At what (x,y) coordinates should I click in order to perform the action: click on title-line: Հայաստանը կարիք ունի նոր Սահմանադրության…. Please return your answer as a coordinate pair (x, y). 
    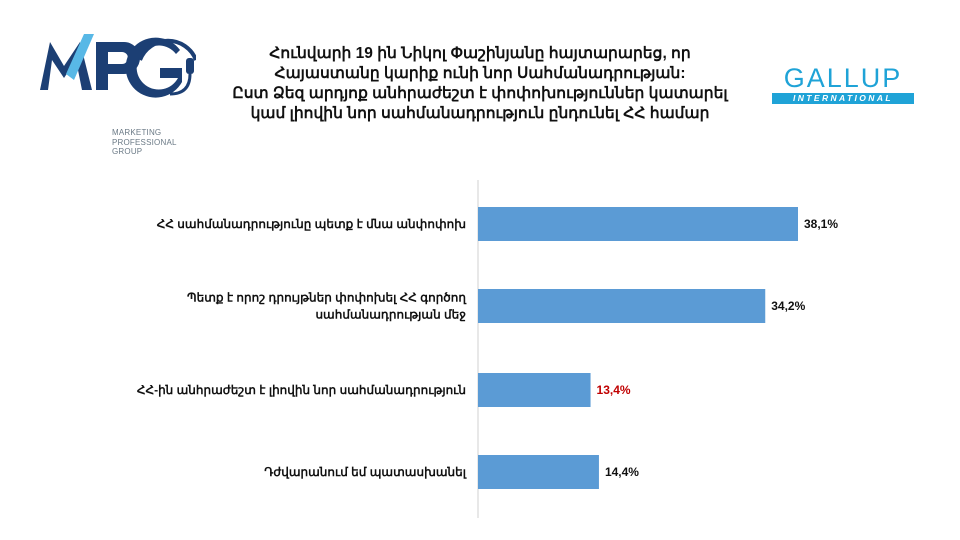
    Looking at the image, I should click on (480, 73).